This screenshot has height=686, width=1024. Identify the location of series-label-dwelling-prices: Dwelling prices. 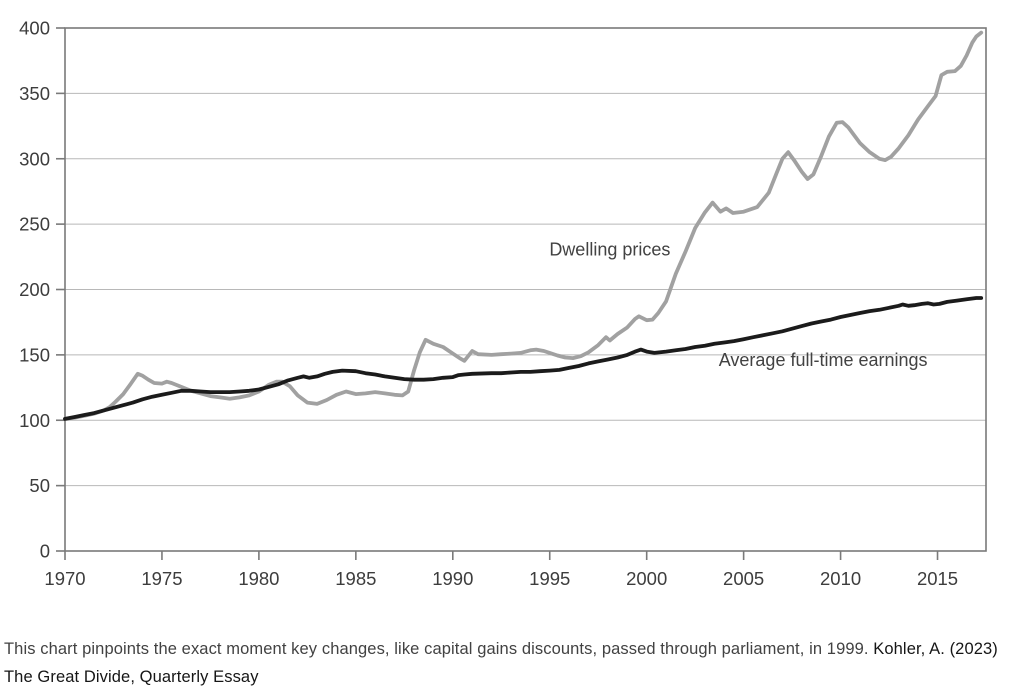
(609, 250).